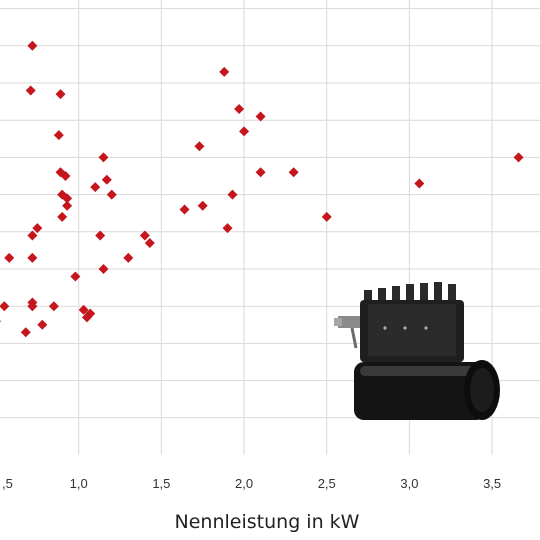 Image resolution: width=540 pixels, height=540 pixels. I want to click on x-tick-label: 1,5, so click(161, 483).